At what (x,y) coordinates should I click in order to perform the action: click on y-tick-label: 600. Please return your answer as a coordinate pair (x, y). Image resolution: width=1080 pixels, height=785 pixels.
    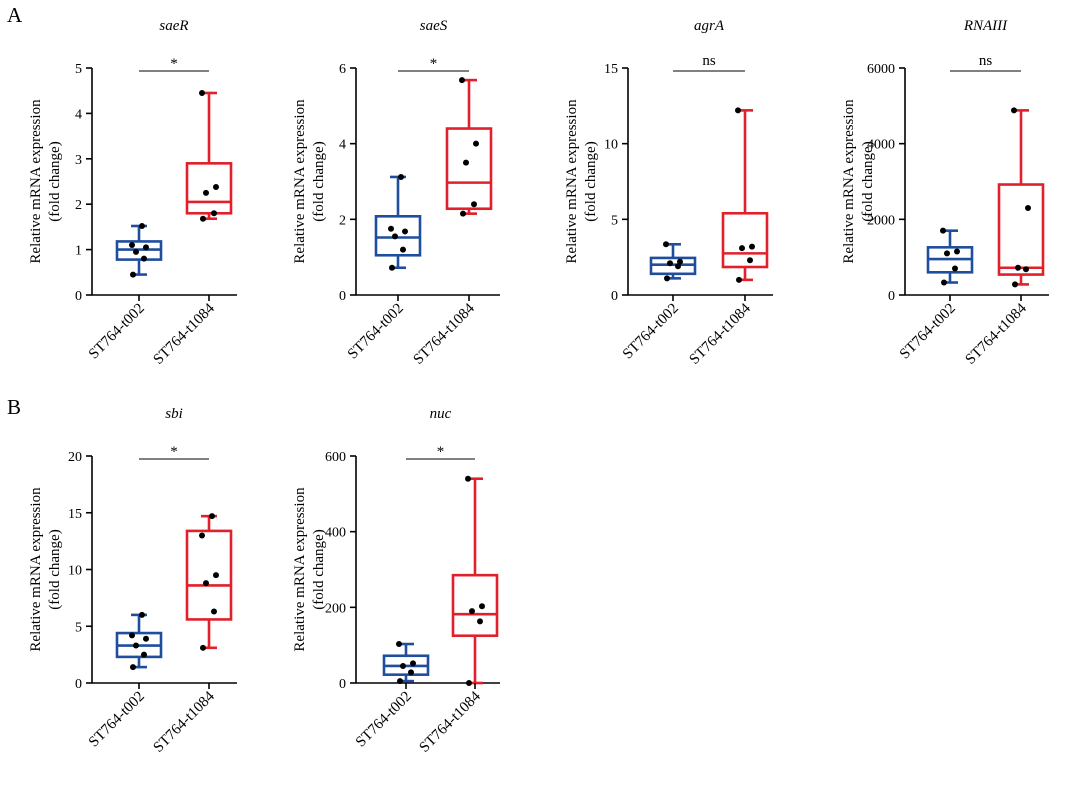
    Looking at the image, I should click on (335, 457).